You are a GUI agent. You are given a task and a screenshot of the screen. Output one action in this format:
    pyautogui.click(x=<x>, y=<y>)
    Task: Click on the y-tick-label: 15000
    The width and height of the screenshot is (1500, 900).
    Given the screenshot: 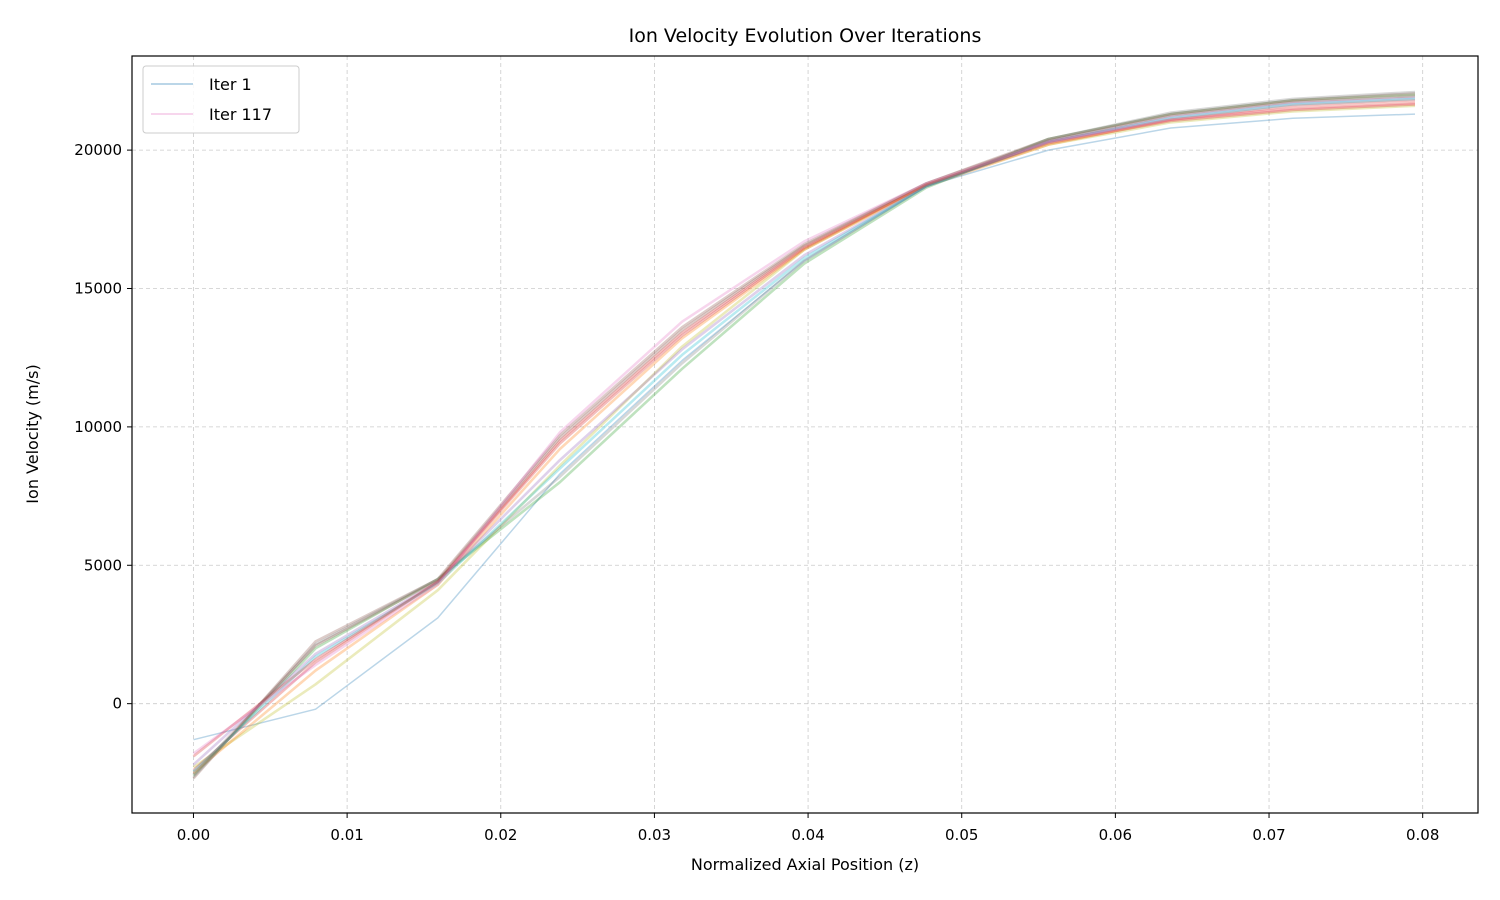 What is the action you would take?
    pyautogui.click(x=98, y=288)
    